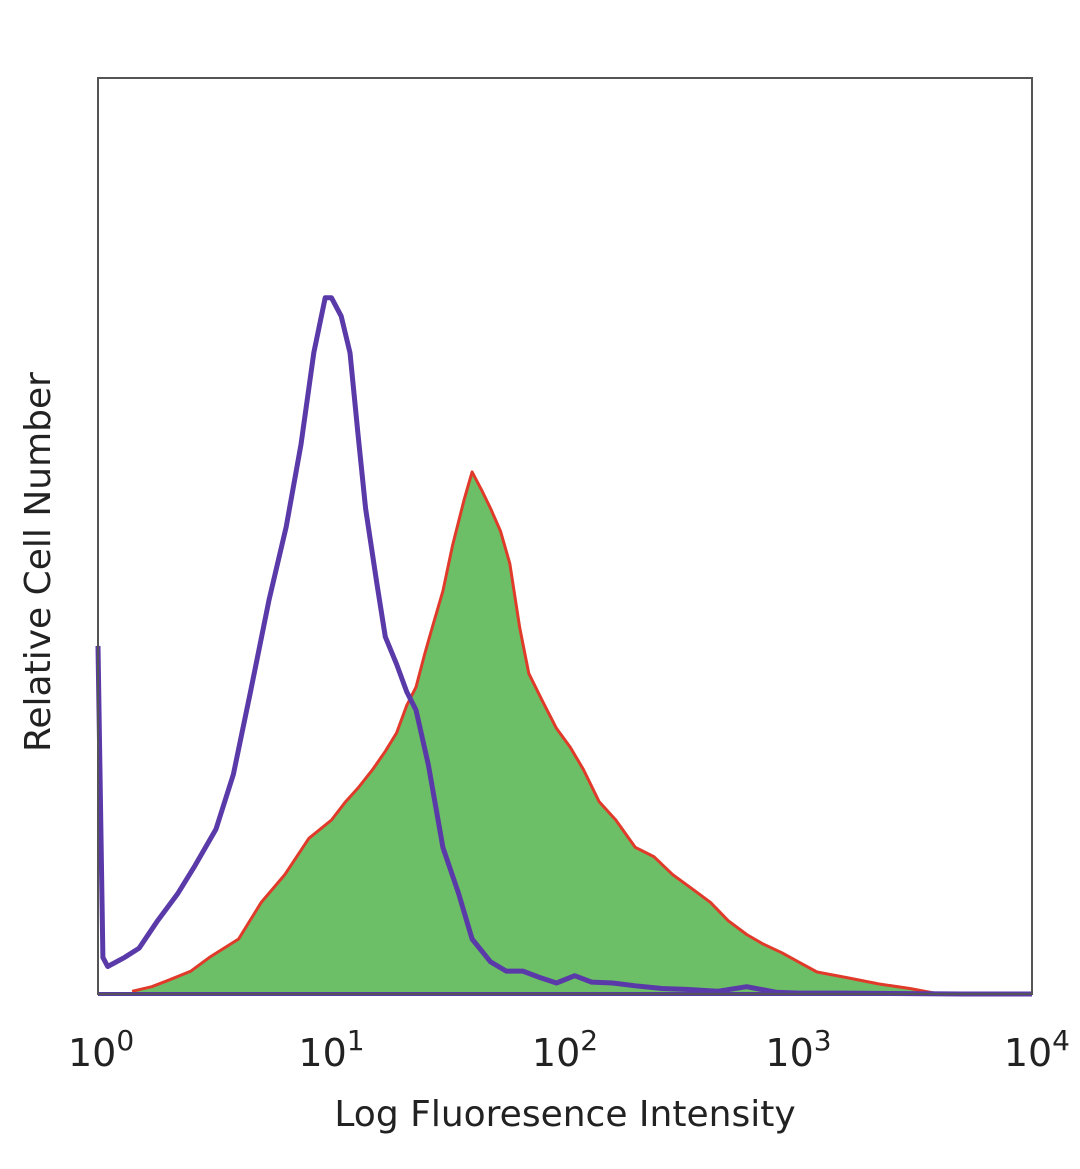  I want to click on x-axis-ticks: 10⁰ 10¹ 10² 10³ 10⁴, so click(569, 1049).